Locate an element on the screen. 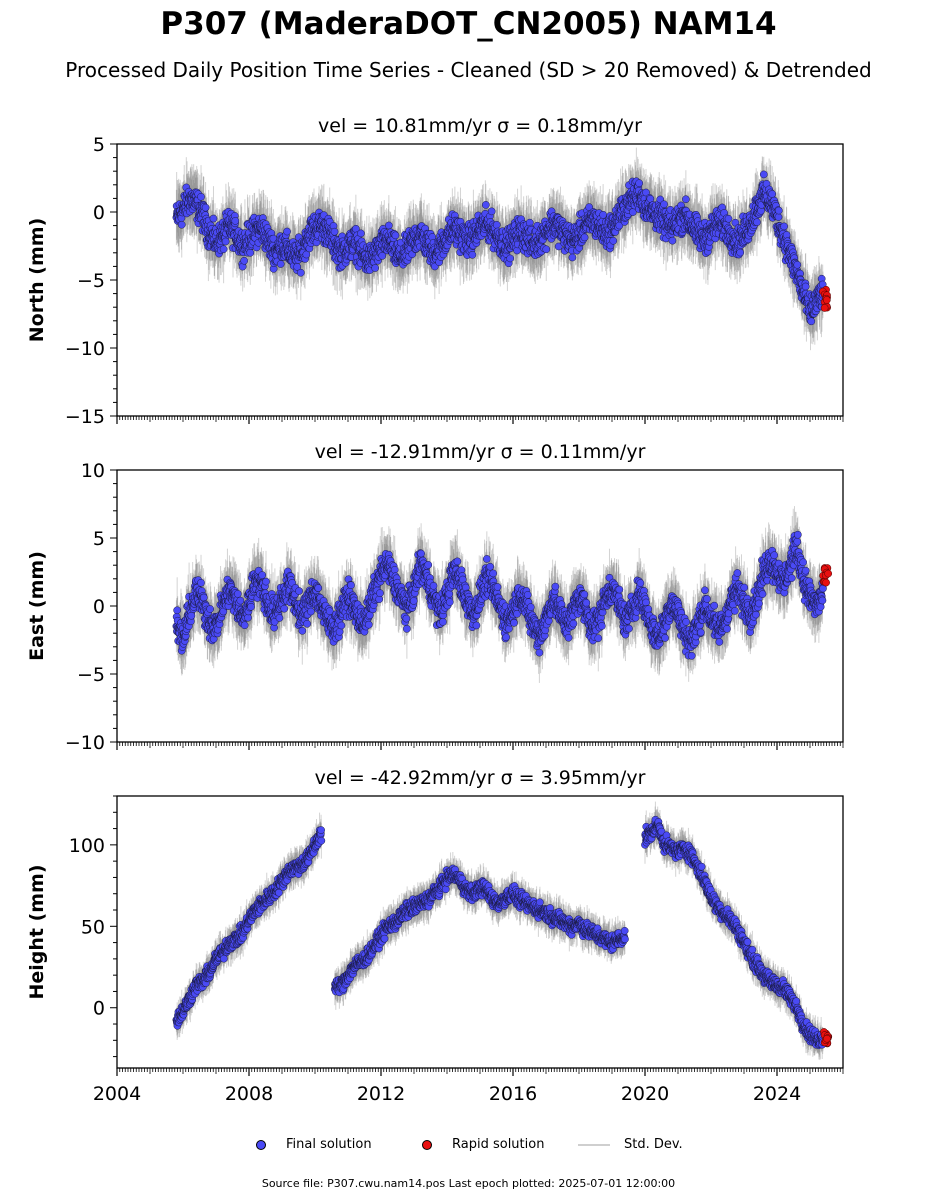  plot-area is located at coordinates (501, 249).